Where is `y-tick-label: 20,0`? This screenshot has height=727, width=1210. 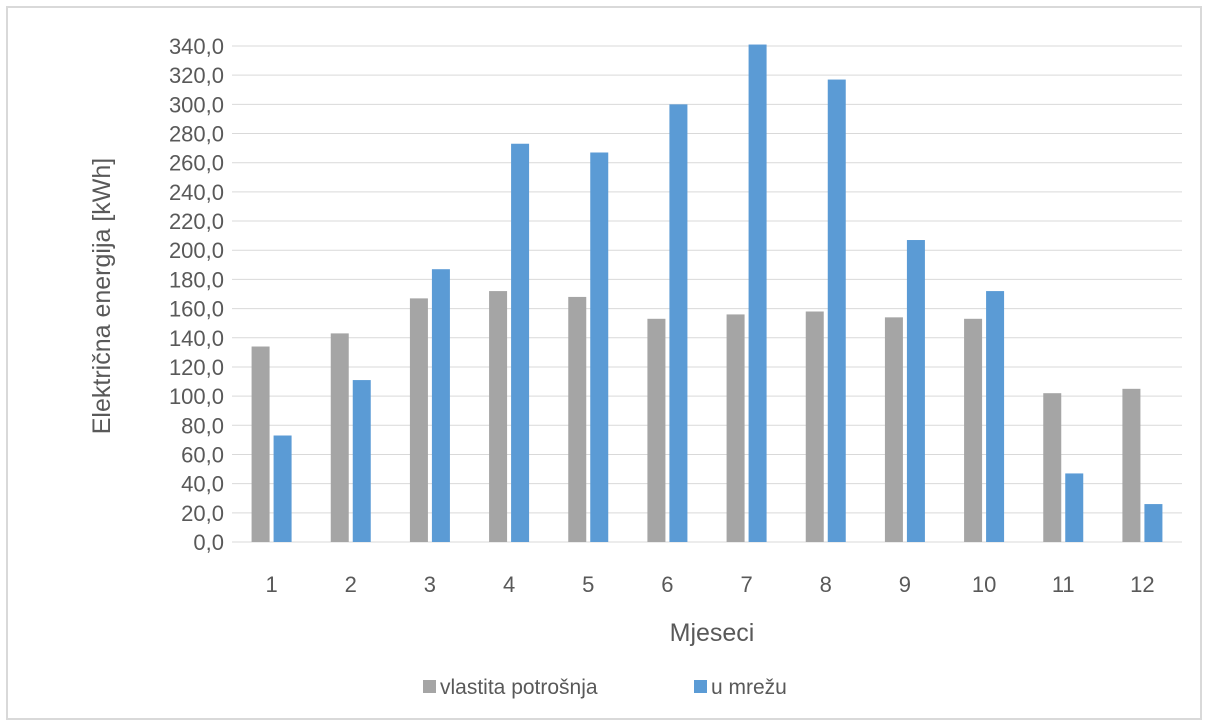
y-tick-label: 20,0 is located at coordinates (202, 513).